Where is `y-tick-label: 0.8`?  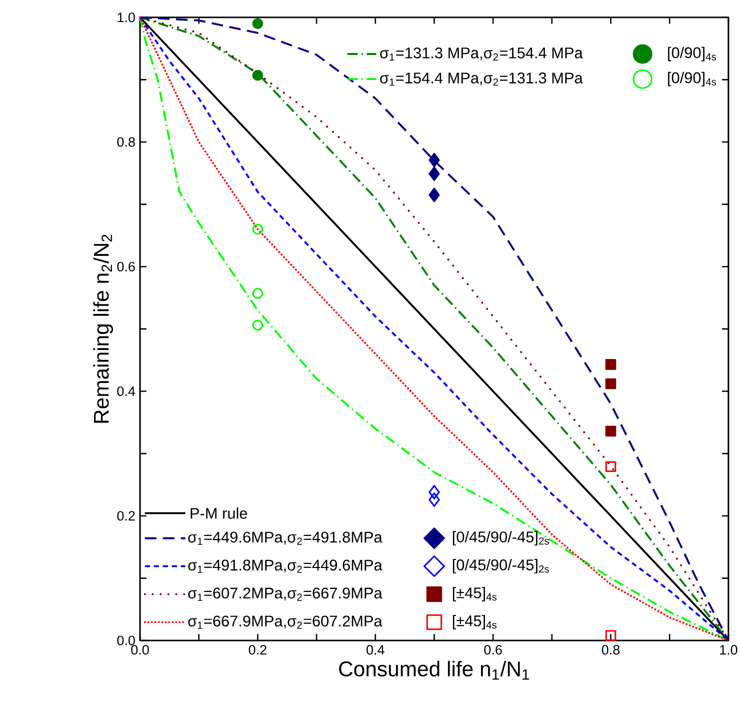
y-tick-label: 0.8 is located at coordinates (126, 142).